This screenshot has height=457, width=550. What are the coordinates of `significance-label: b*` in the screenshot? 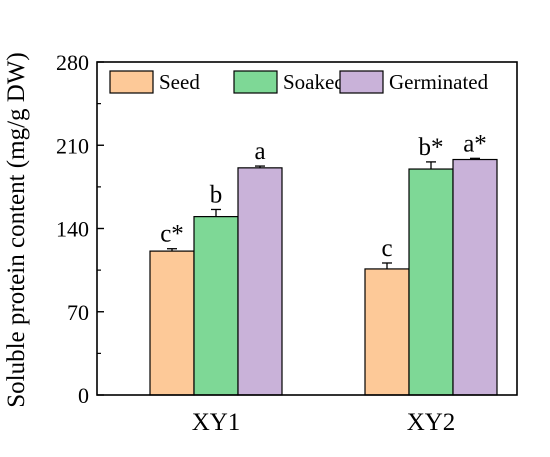 It's located at (431, 147).